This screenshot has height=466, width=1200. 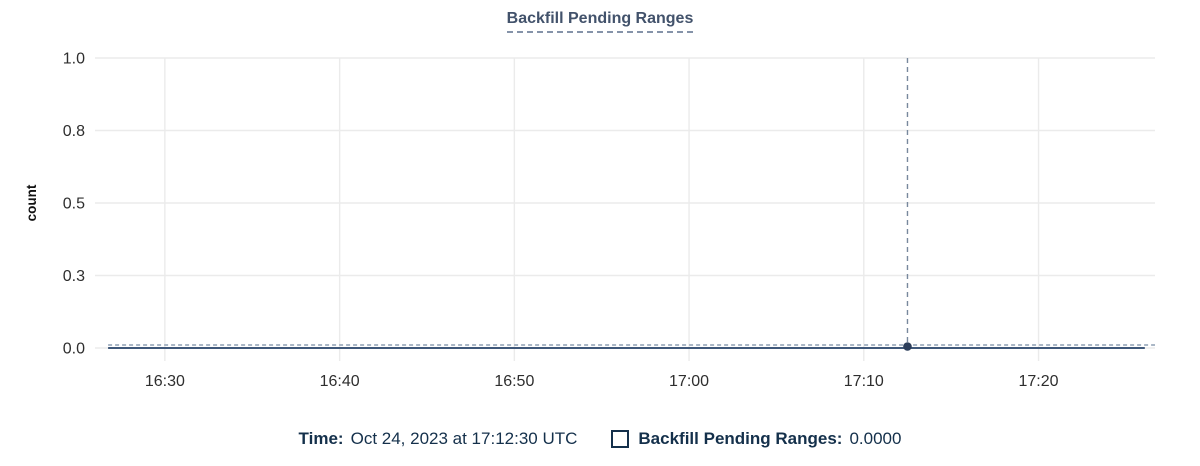 I want to click on chart-title: Backfill Pending Ranges, so click(x=600, y=21).